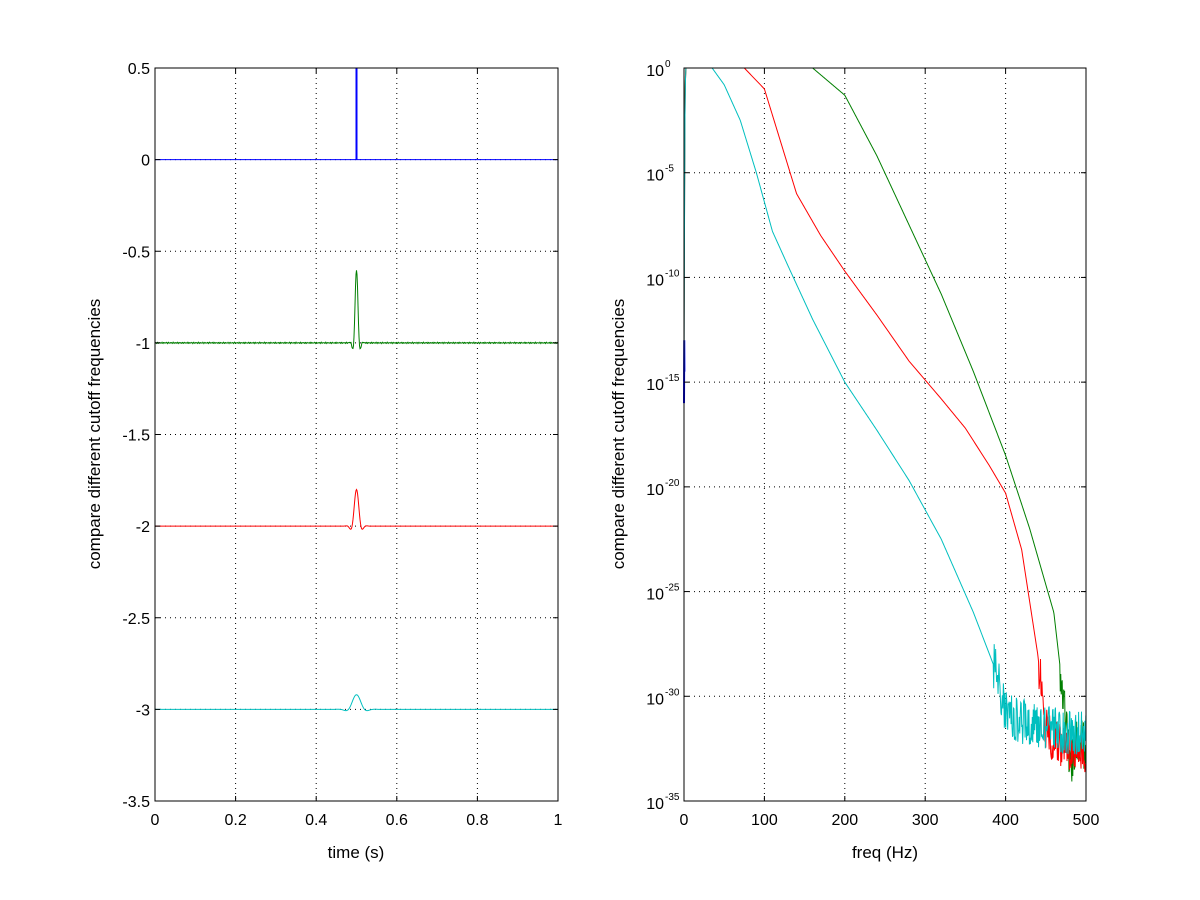  Describe the element at coordinates (136, 436) in the screenshot. I see `y-tick-label: -1.5` at that location.